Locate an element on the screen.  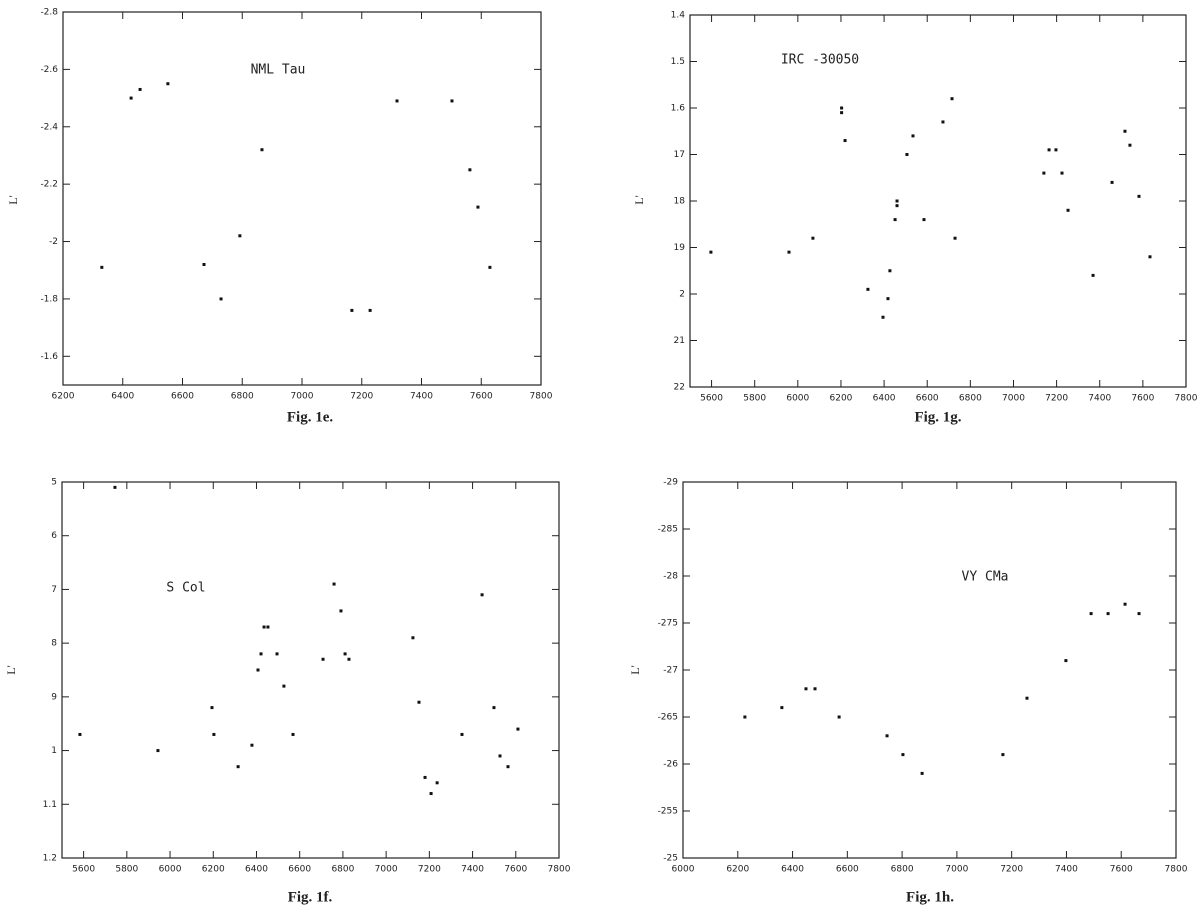
y-tick-label: 1.1 is located at coordinates (50, 805).